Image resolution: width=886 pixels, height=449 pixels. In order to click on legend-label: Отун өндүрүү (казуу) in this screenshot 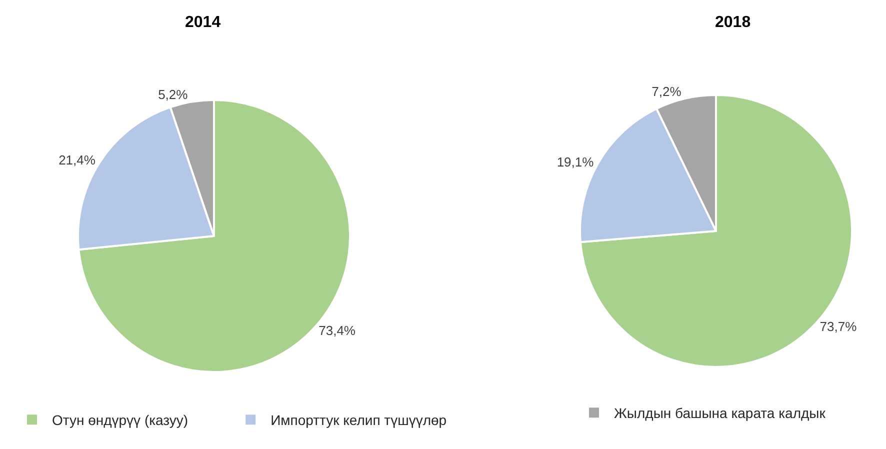, I will do `click(120, 420)`.